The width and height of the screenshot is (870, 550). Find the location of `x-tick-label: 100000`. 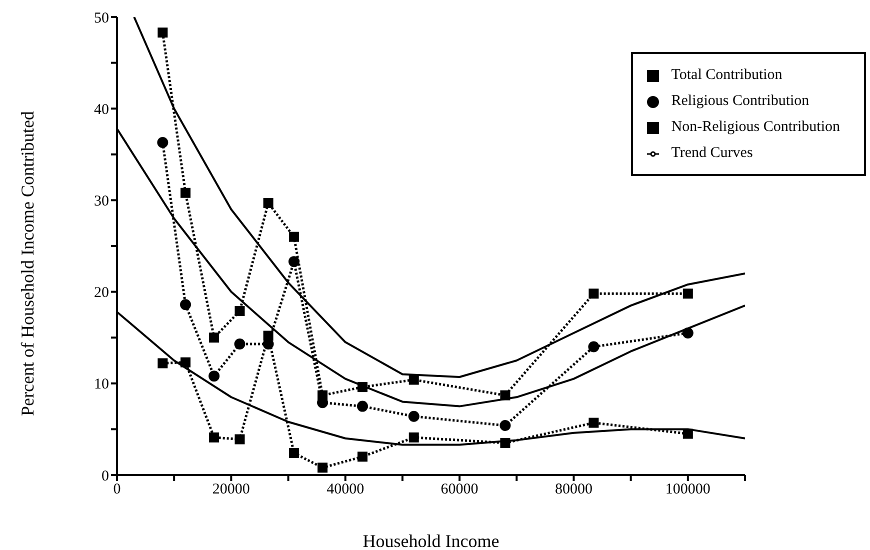

x-tick-label: 100000 is located at coordinates (687, 490).